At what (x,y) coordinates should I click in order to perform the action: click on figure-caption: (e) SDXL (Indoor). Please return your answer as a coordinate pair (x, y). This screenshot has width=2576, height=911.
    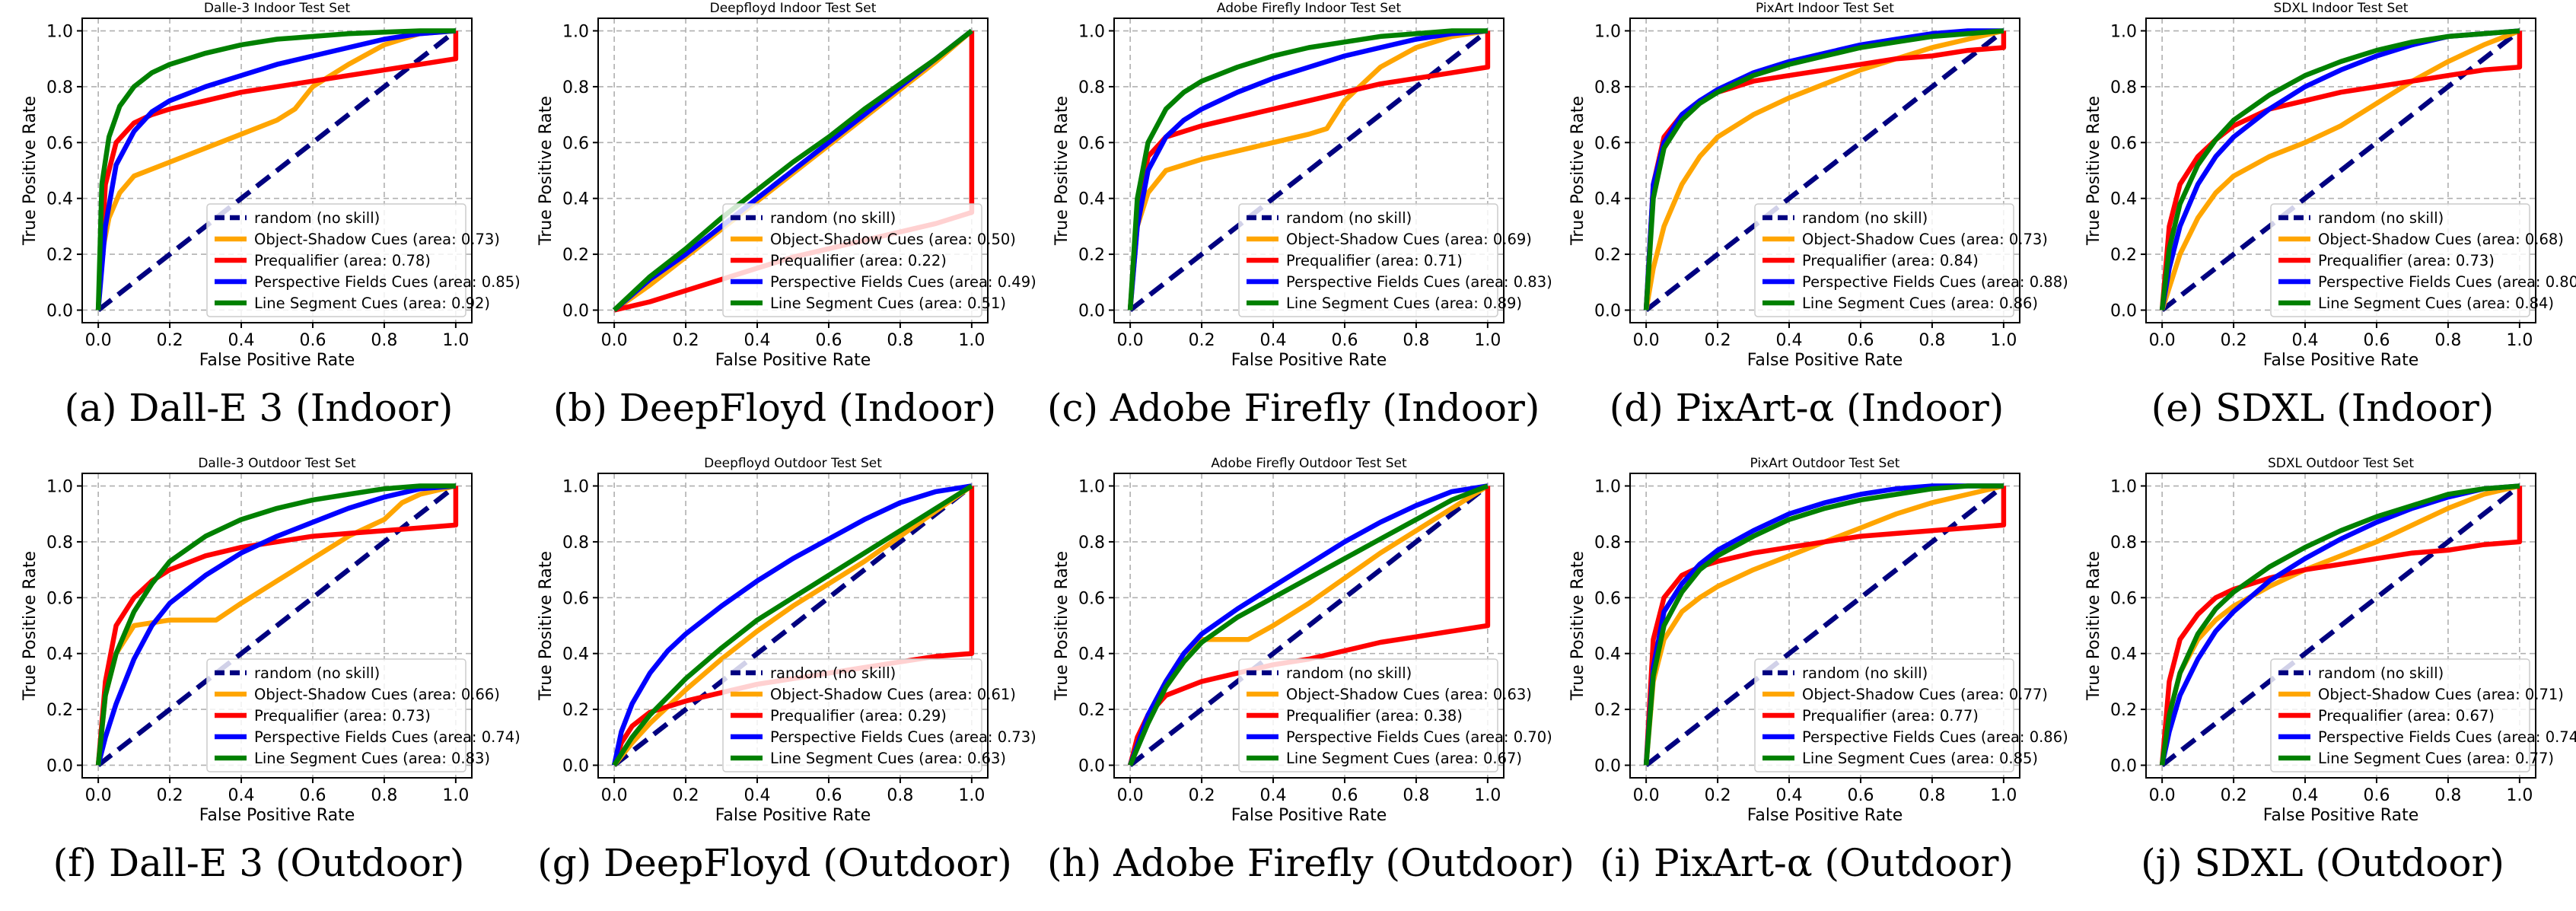
    Looking at the image, I should click on (2323, 408).